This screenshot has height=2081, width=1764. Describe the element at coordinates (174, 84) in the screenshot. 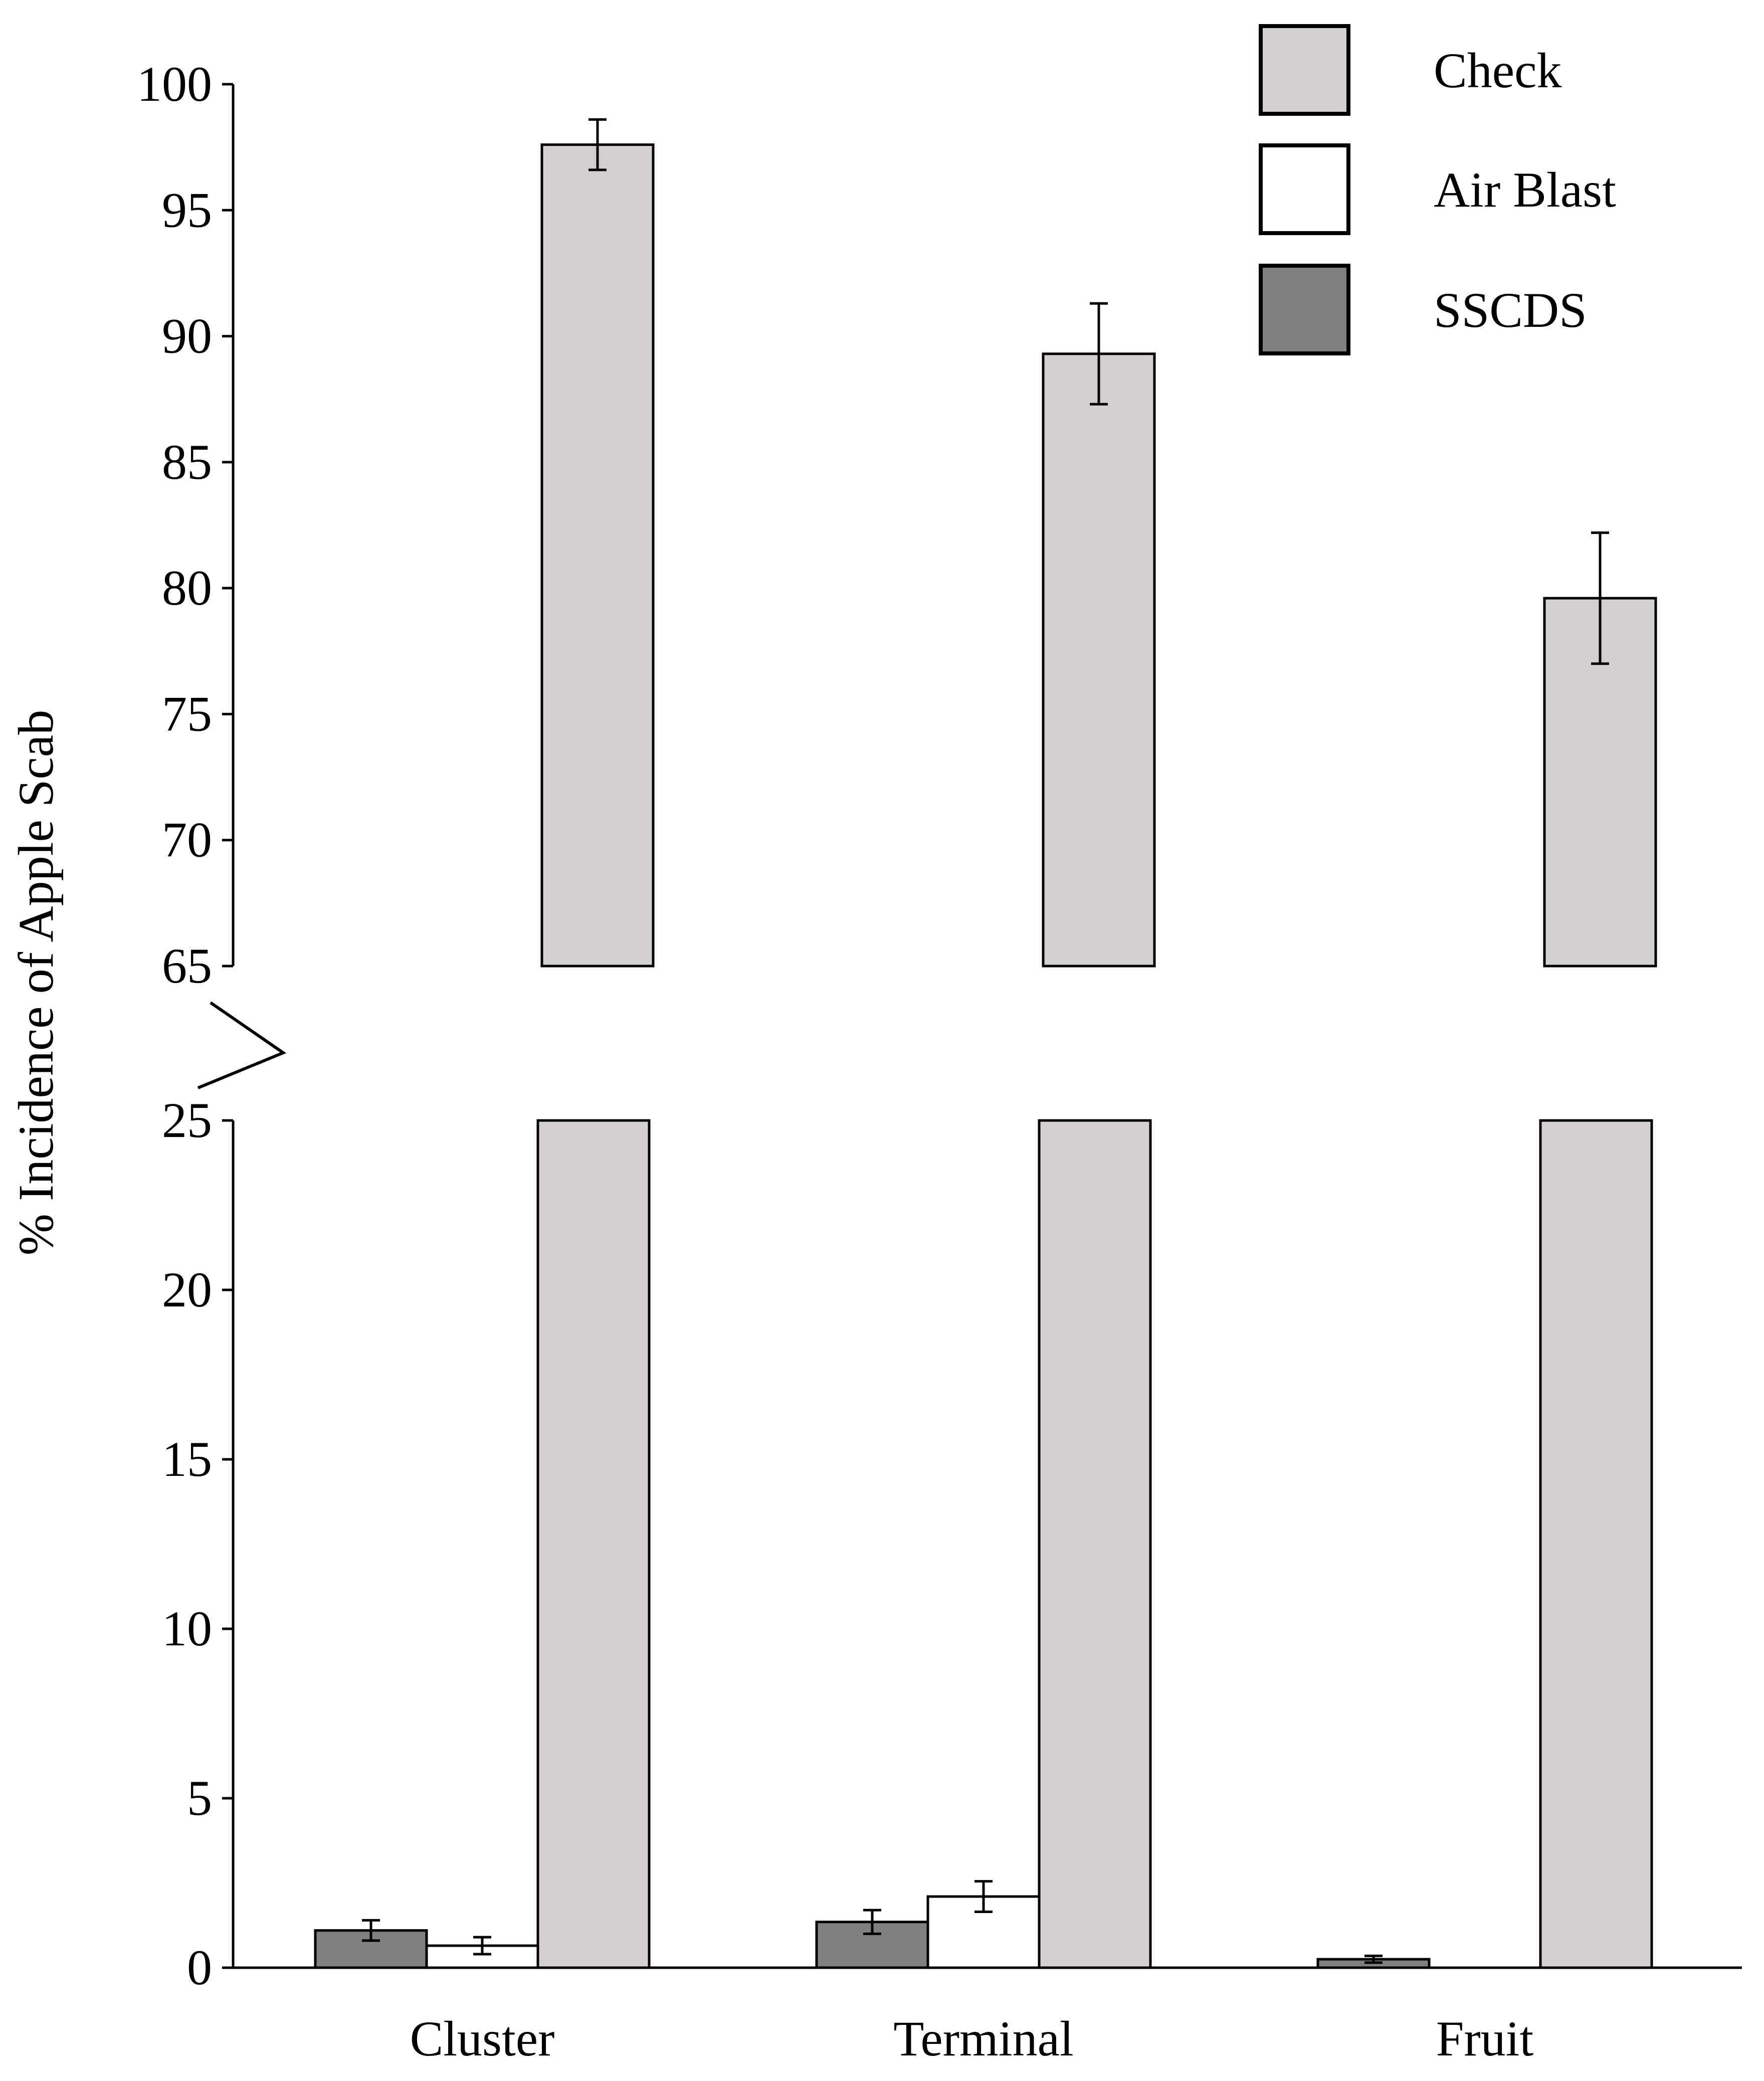

I see `y-tick-100-label: 100` at that location.